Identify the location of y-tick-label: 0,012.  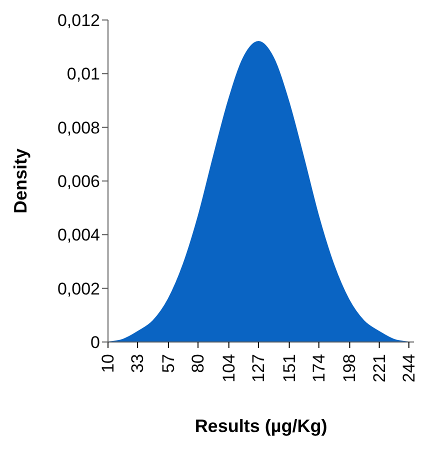
(78, 20).